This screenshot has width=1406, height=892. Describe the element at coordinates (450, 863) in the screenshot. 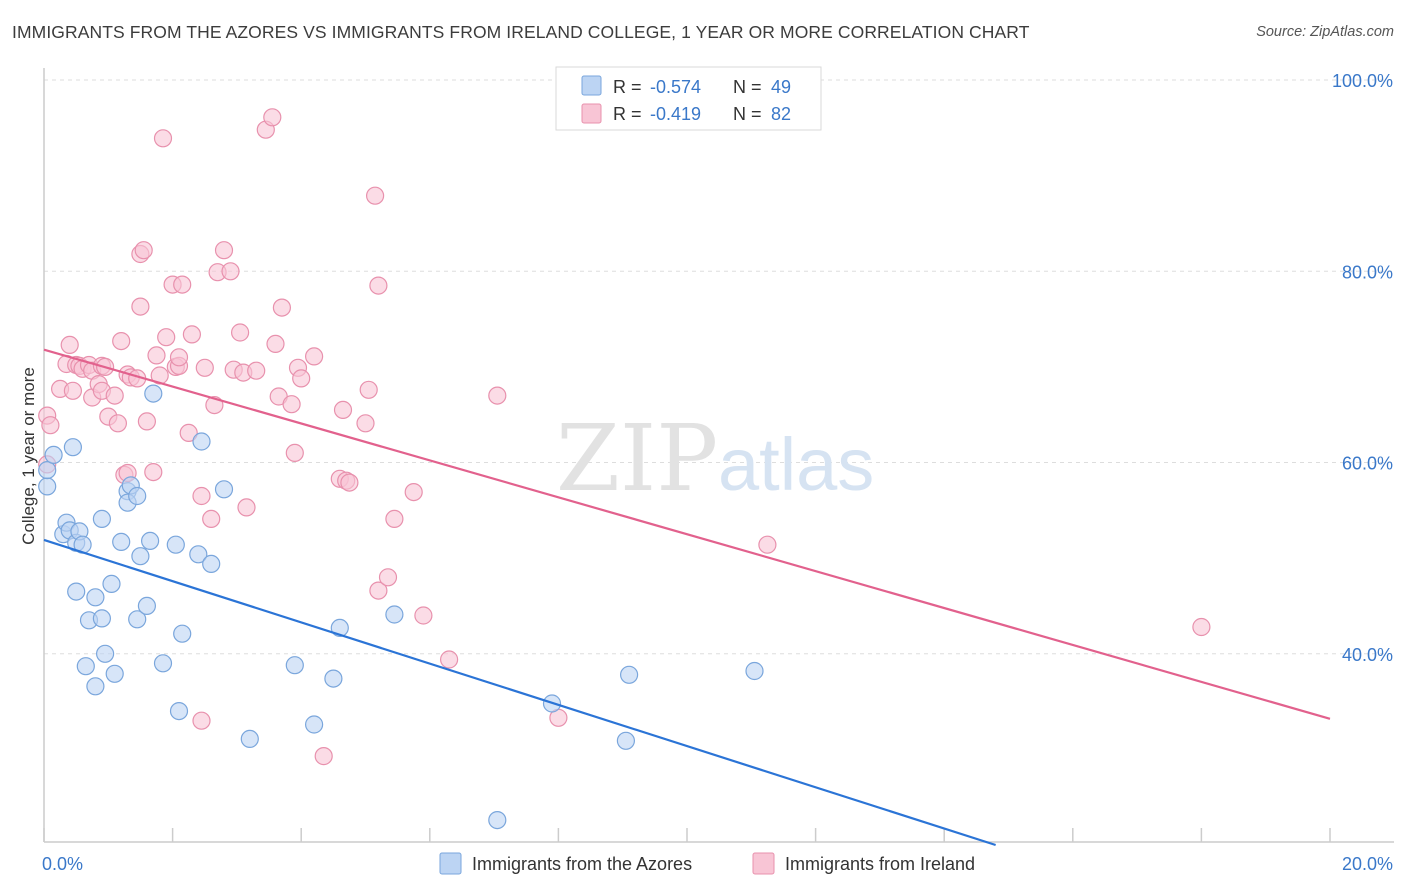

I see `legend-swatch-azores` at that location.